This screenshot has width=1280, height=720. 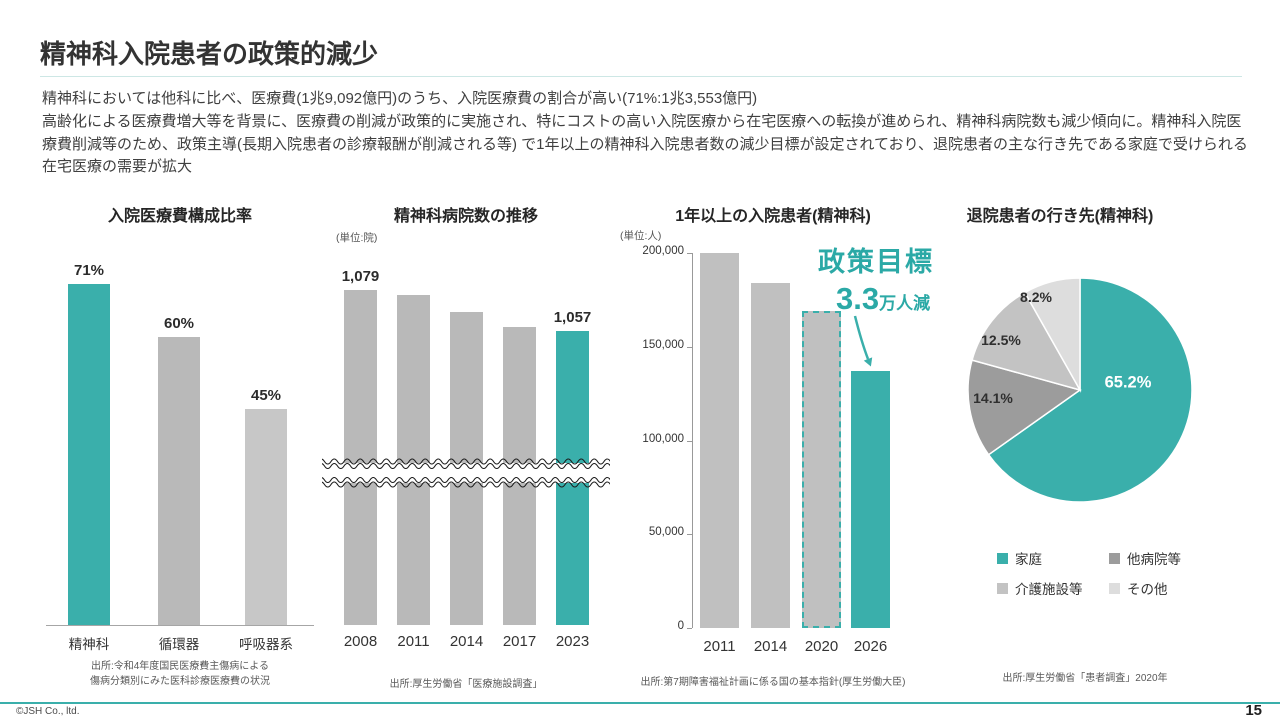 I want to click on bar-2008, so click(x=360, y=457).